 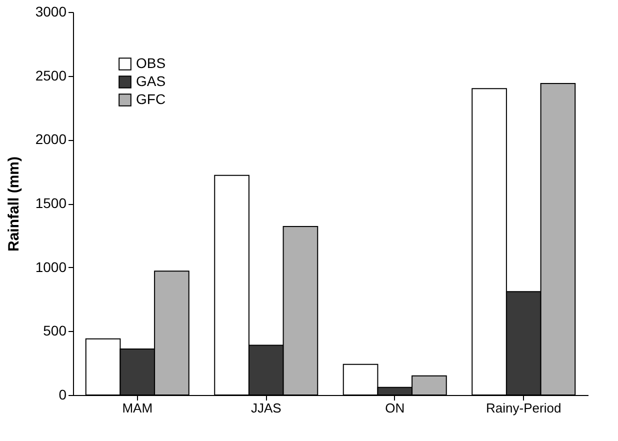 What do you see at coordinates (151, 99) in the screenshot?
I see `legend-label: GFC` at bounding box center [151, 99].